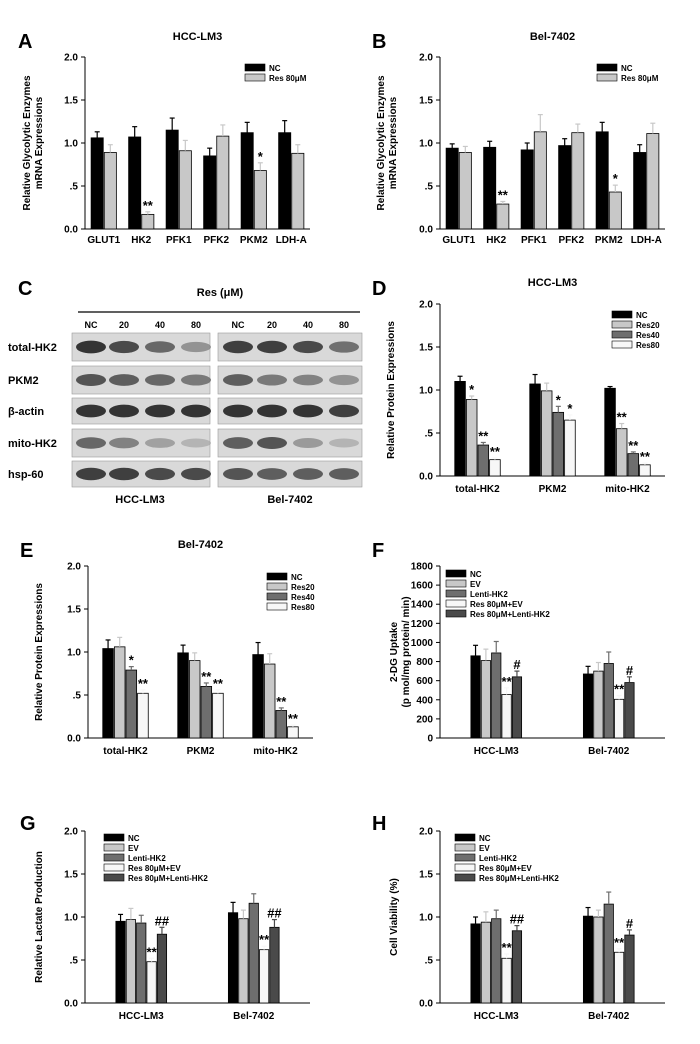  What do you see at coordinates (496, 240) in the screenshot?
I see `x-tick-label: HK2` at bounding box center [496, 240].